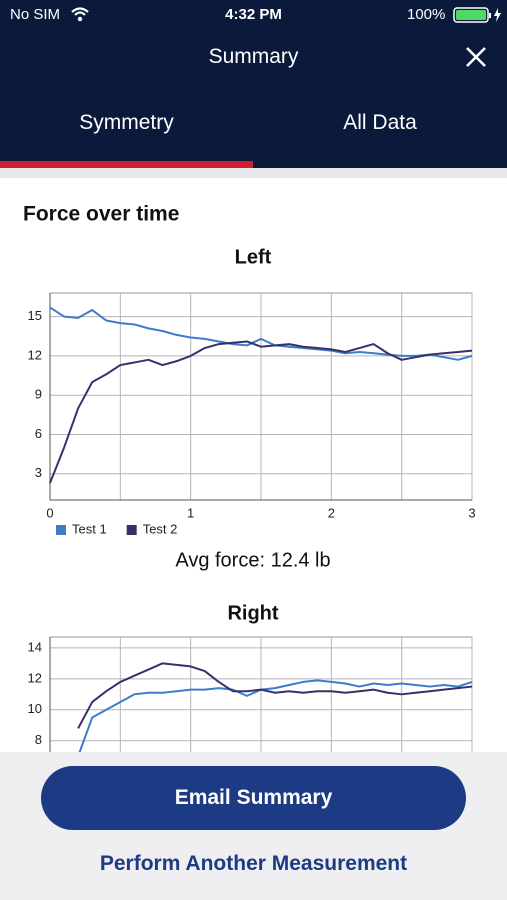  I want to click on avg-force: Avg force: 12.4 lb, so click(252, 560).